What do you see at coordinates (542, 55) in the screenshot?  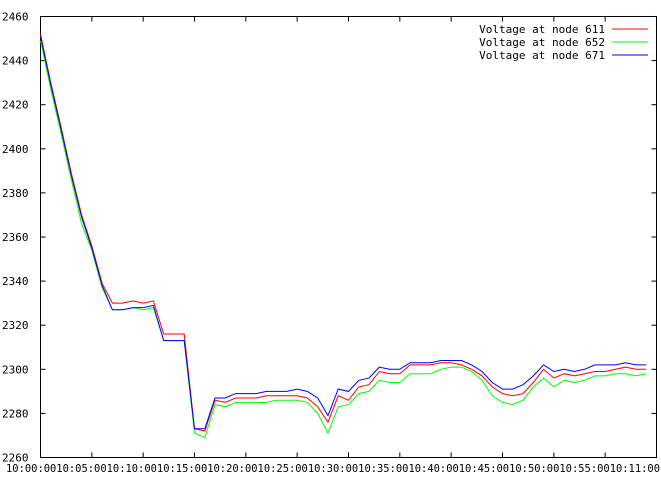 I see `legend-label-3: Voltage at node 671` at bounding box center [542, 55].